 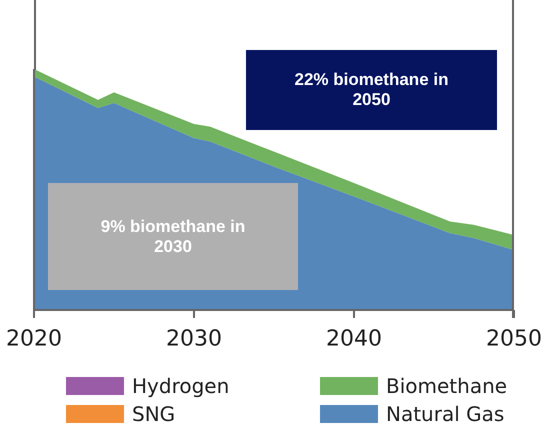 What do you see at coordinates (354, 339) in the screenshot?
I see `x-tick-label: 2040` at bounding box center [354, 339].